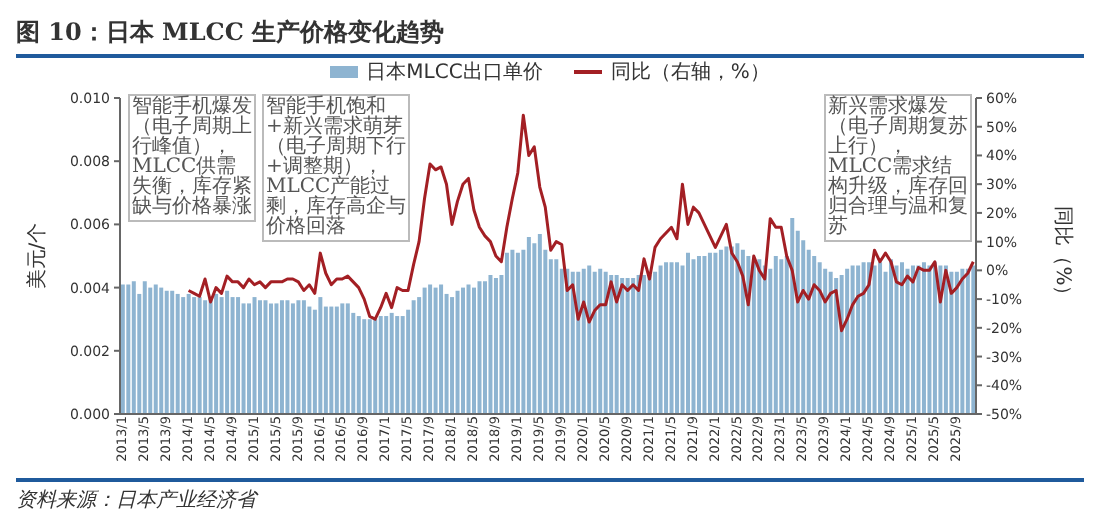  Describe the element at coordinates (1062, 256) in the screenshot. I see `y2-axis-title: 同比（%）` at that location.